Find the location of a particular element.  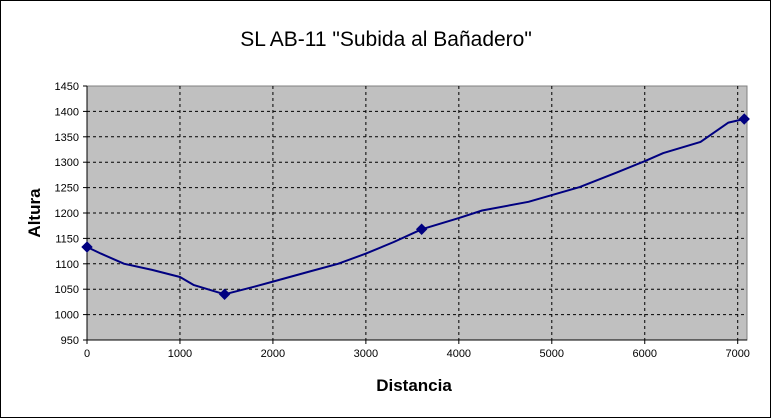

x-axis-label: Distancia is located at coordinates (414, 385).